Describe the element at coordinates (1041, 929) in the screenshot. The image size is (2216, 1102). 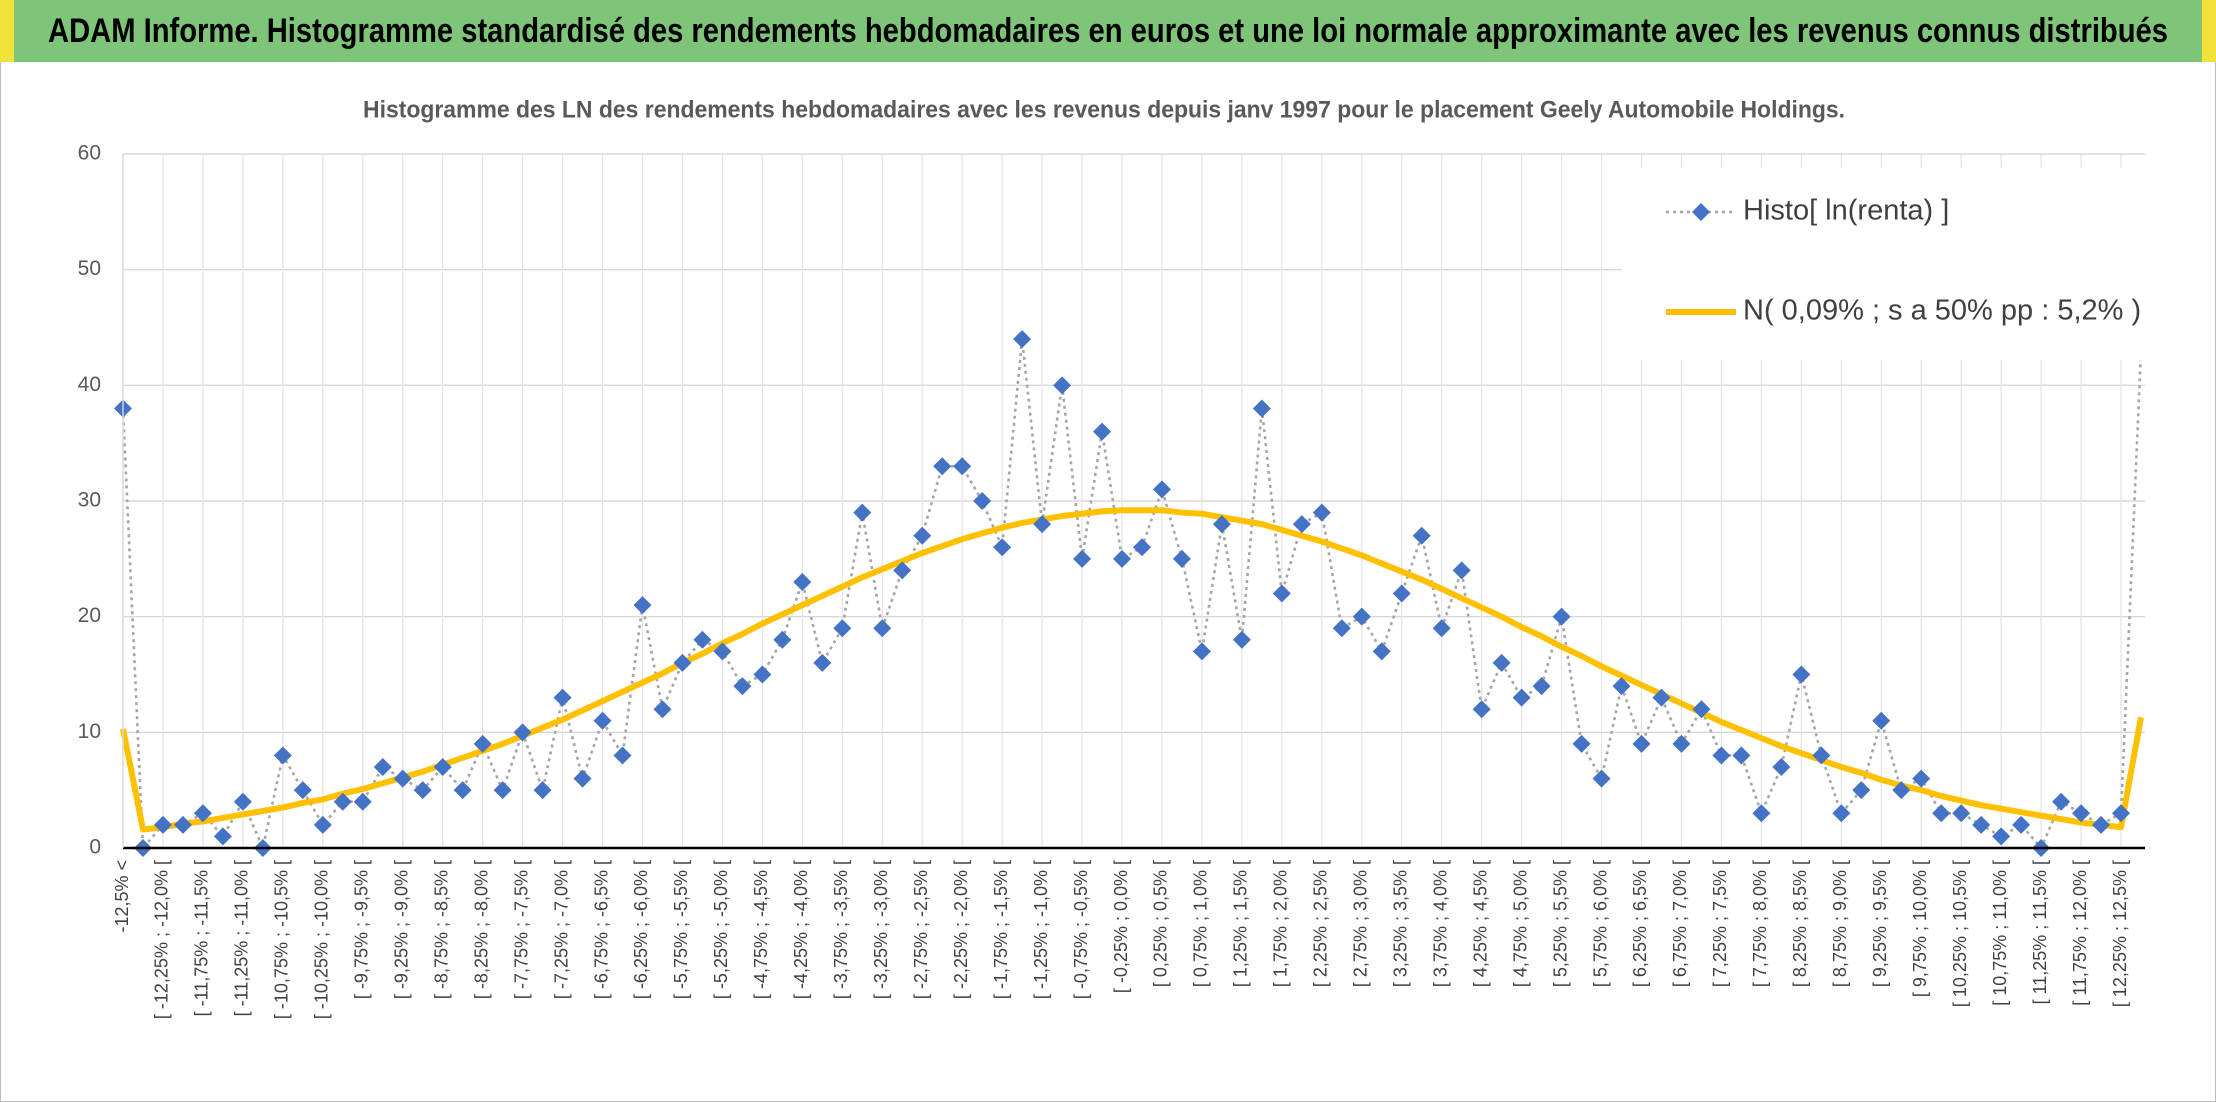
I see `x-tick-label: [ -1,25% ; -1,0% [` at that location.